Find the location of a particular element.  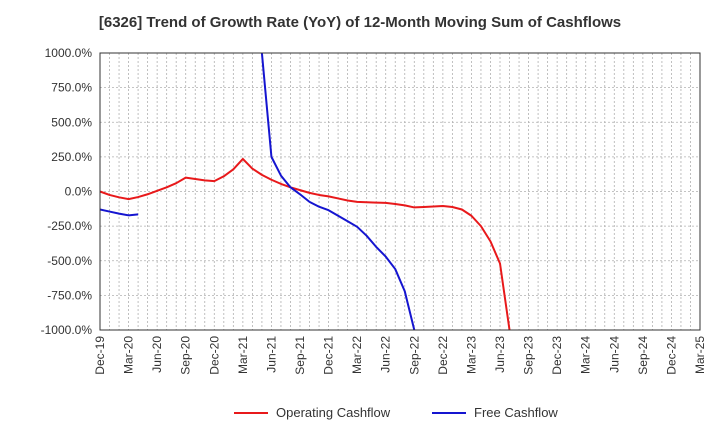

x-tick-label: Jun-23 is located at coordinates (500, 354).